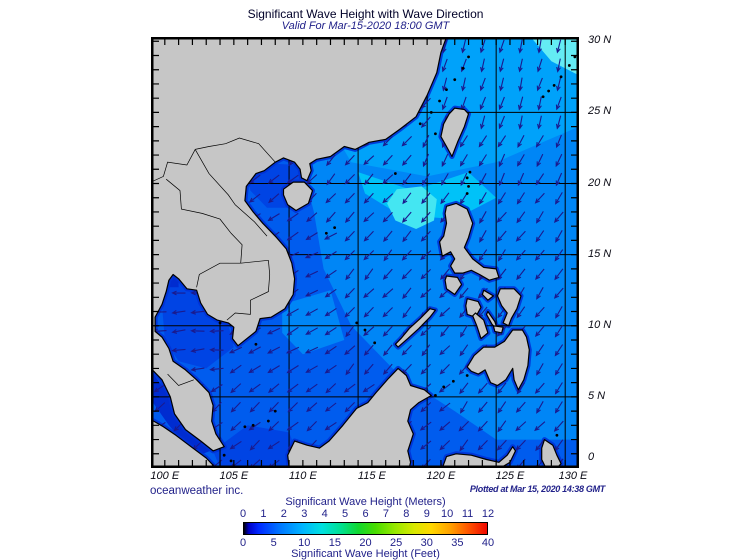 The width and height of the screenshot is (755, 560). I want to click on legend-meters-tick: 3, so click(304, 514).